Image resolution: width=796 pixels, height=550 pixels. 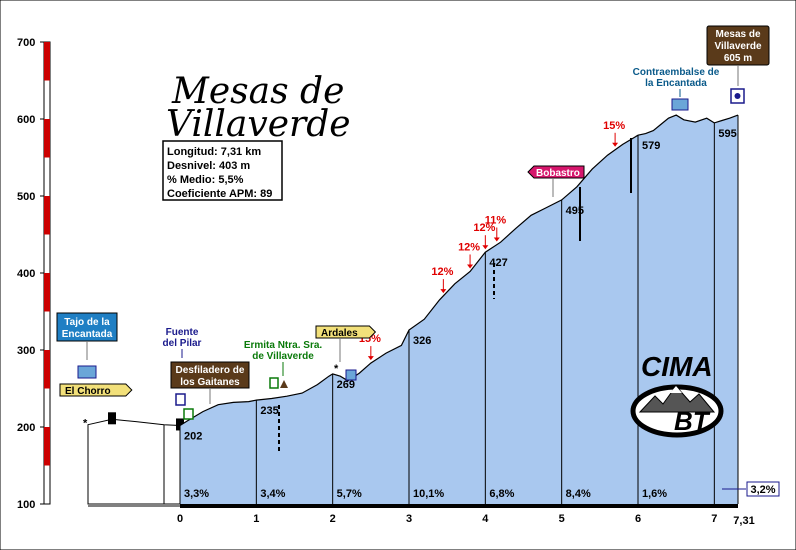 I want to click on logo-text-bt: BT, so click(x=692, y=421).